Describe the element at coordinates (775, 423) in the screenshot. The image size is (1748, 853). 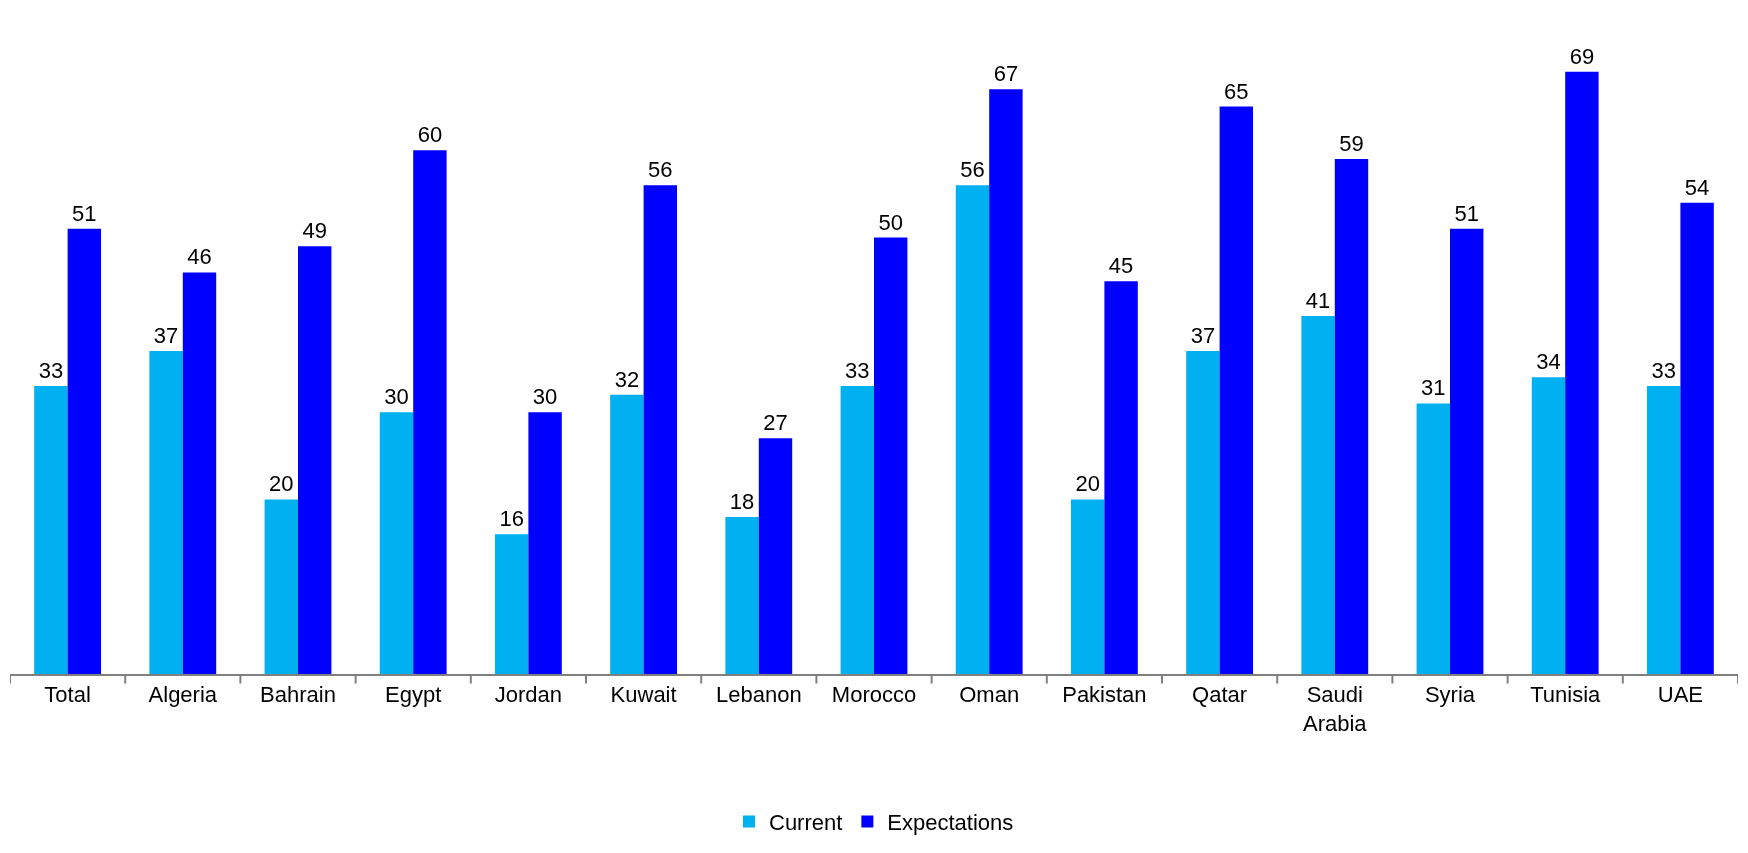
I see `data-label: 27` at that location.